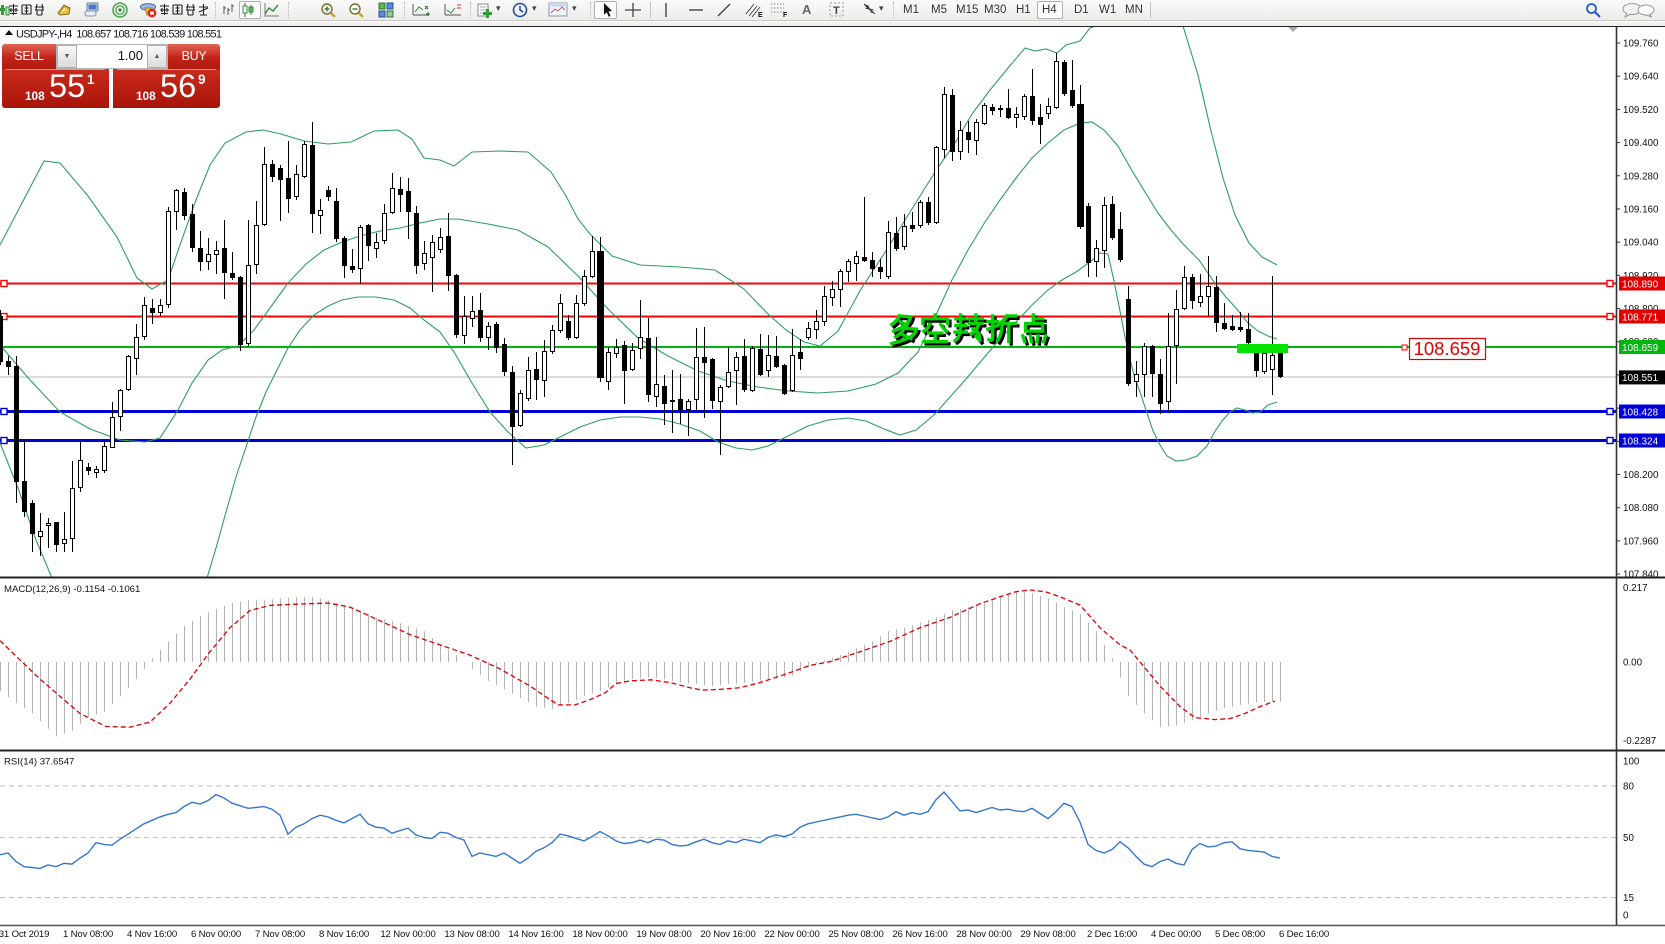 Image resolution: width=1665 pixels, height=944 pixels. Describe the element at coordinates (216, 934) in the screenshot. I see `svg-text: 6 Nov 00:00` at that location.